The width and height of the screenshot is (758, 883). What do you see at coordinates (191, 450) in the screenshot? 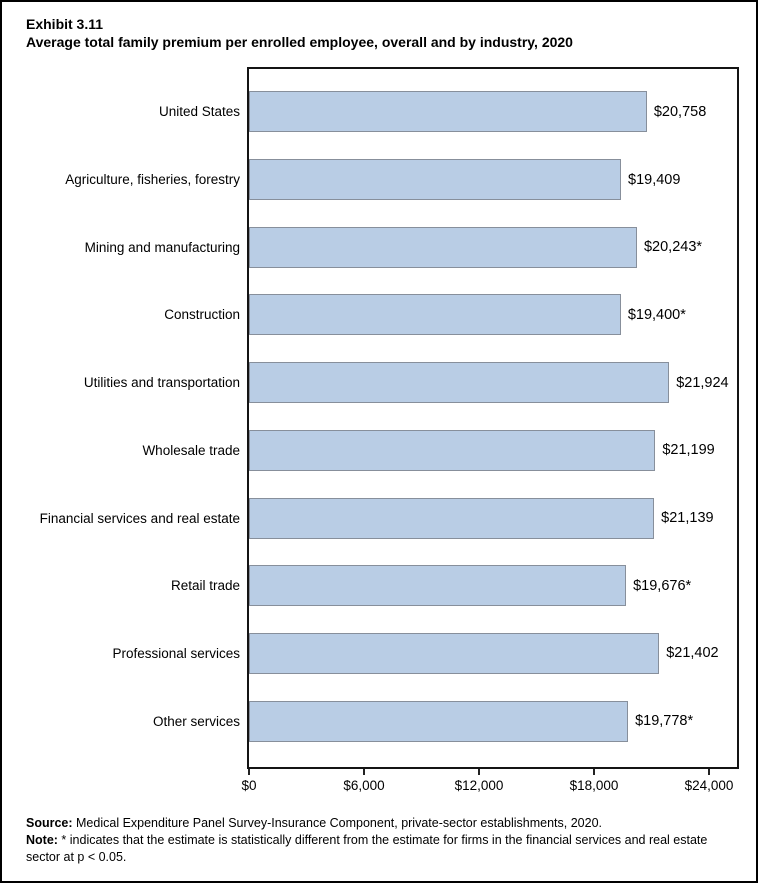
I see `category-label: Wholesale trade` at bounding box center [191, 450].